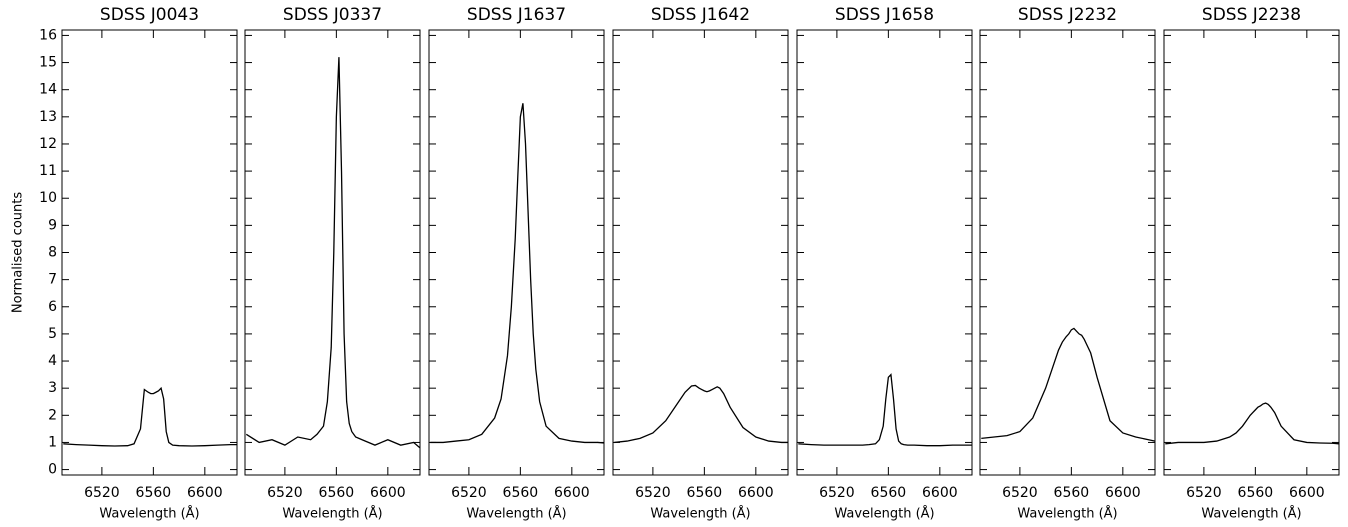 The image size is (1348, 527). What do you see at coordinates (52, 280) in the screenshot?
I see `y-tick-label: 7` at bounding box center [52, 280].